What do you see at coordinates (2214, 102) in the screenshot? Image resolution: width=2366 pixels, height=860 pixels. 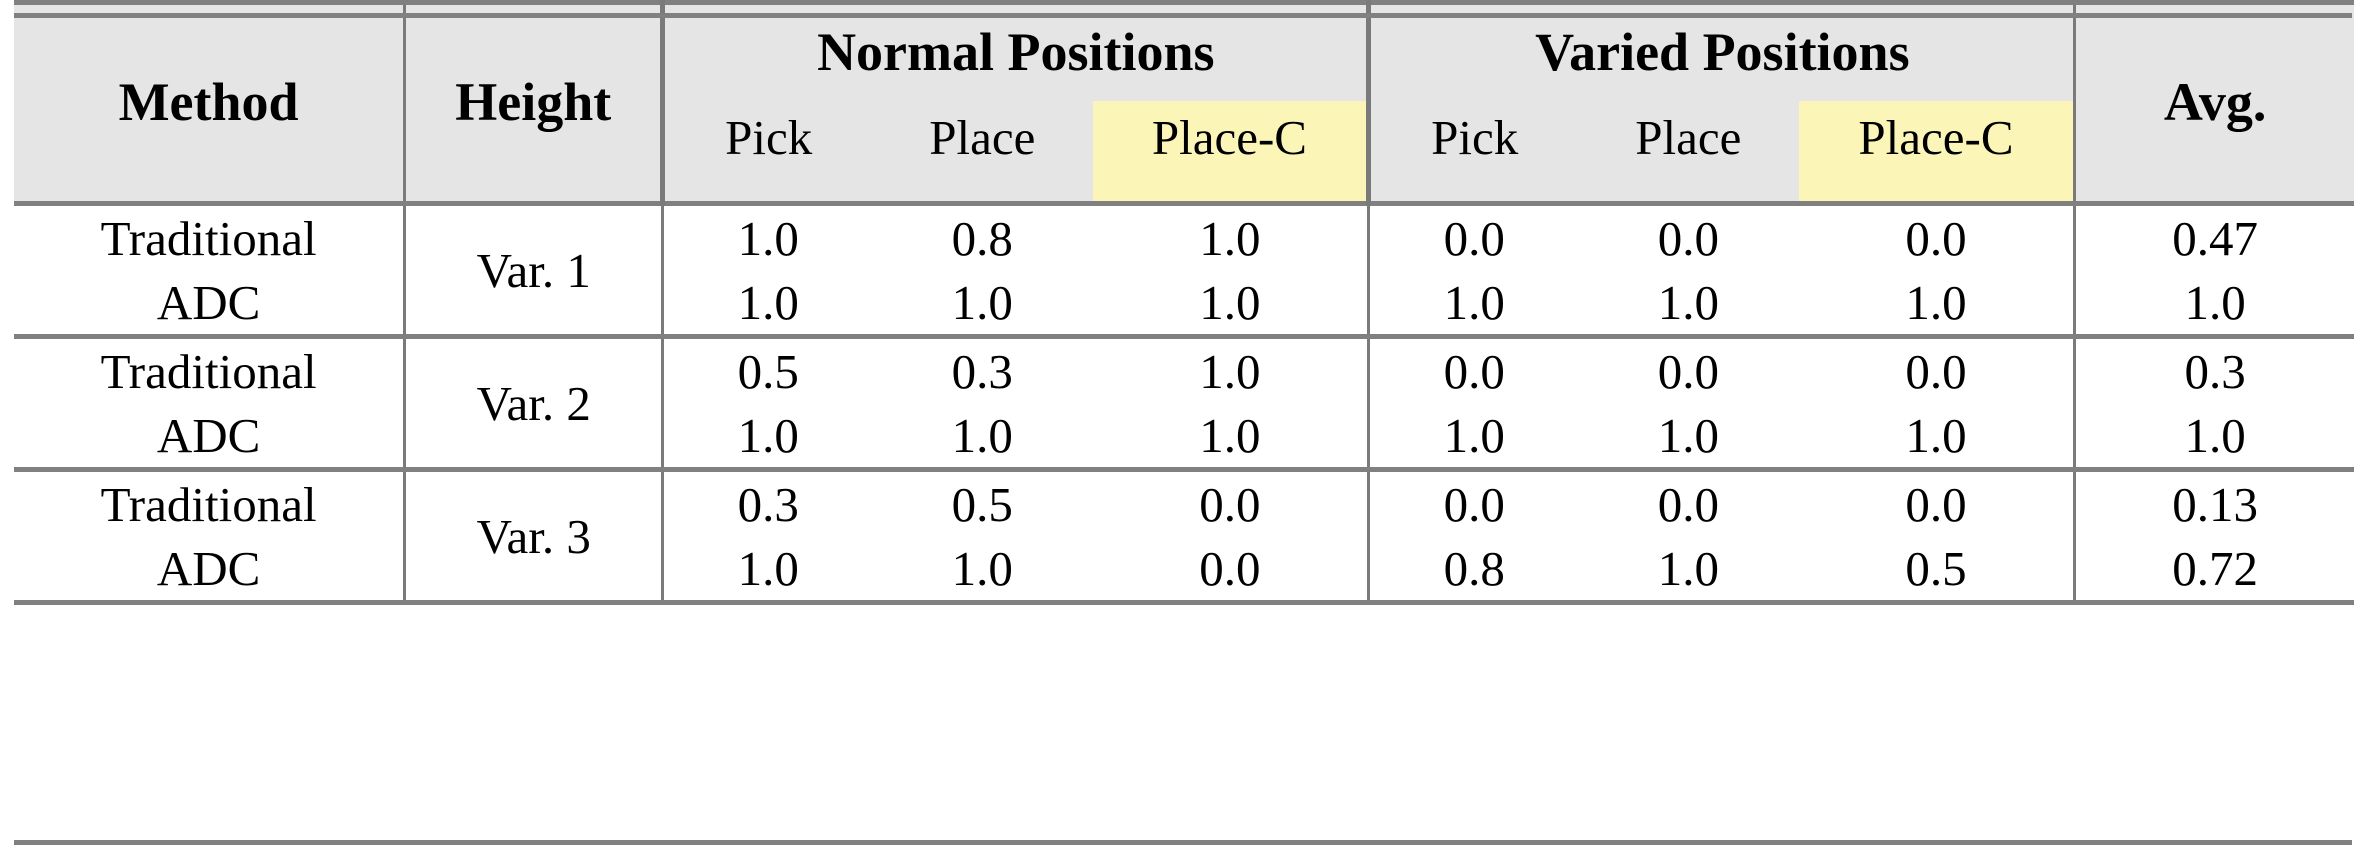 I see `header-avg: Avg.` at bounding box center [2214, 102].